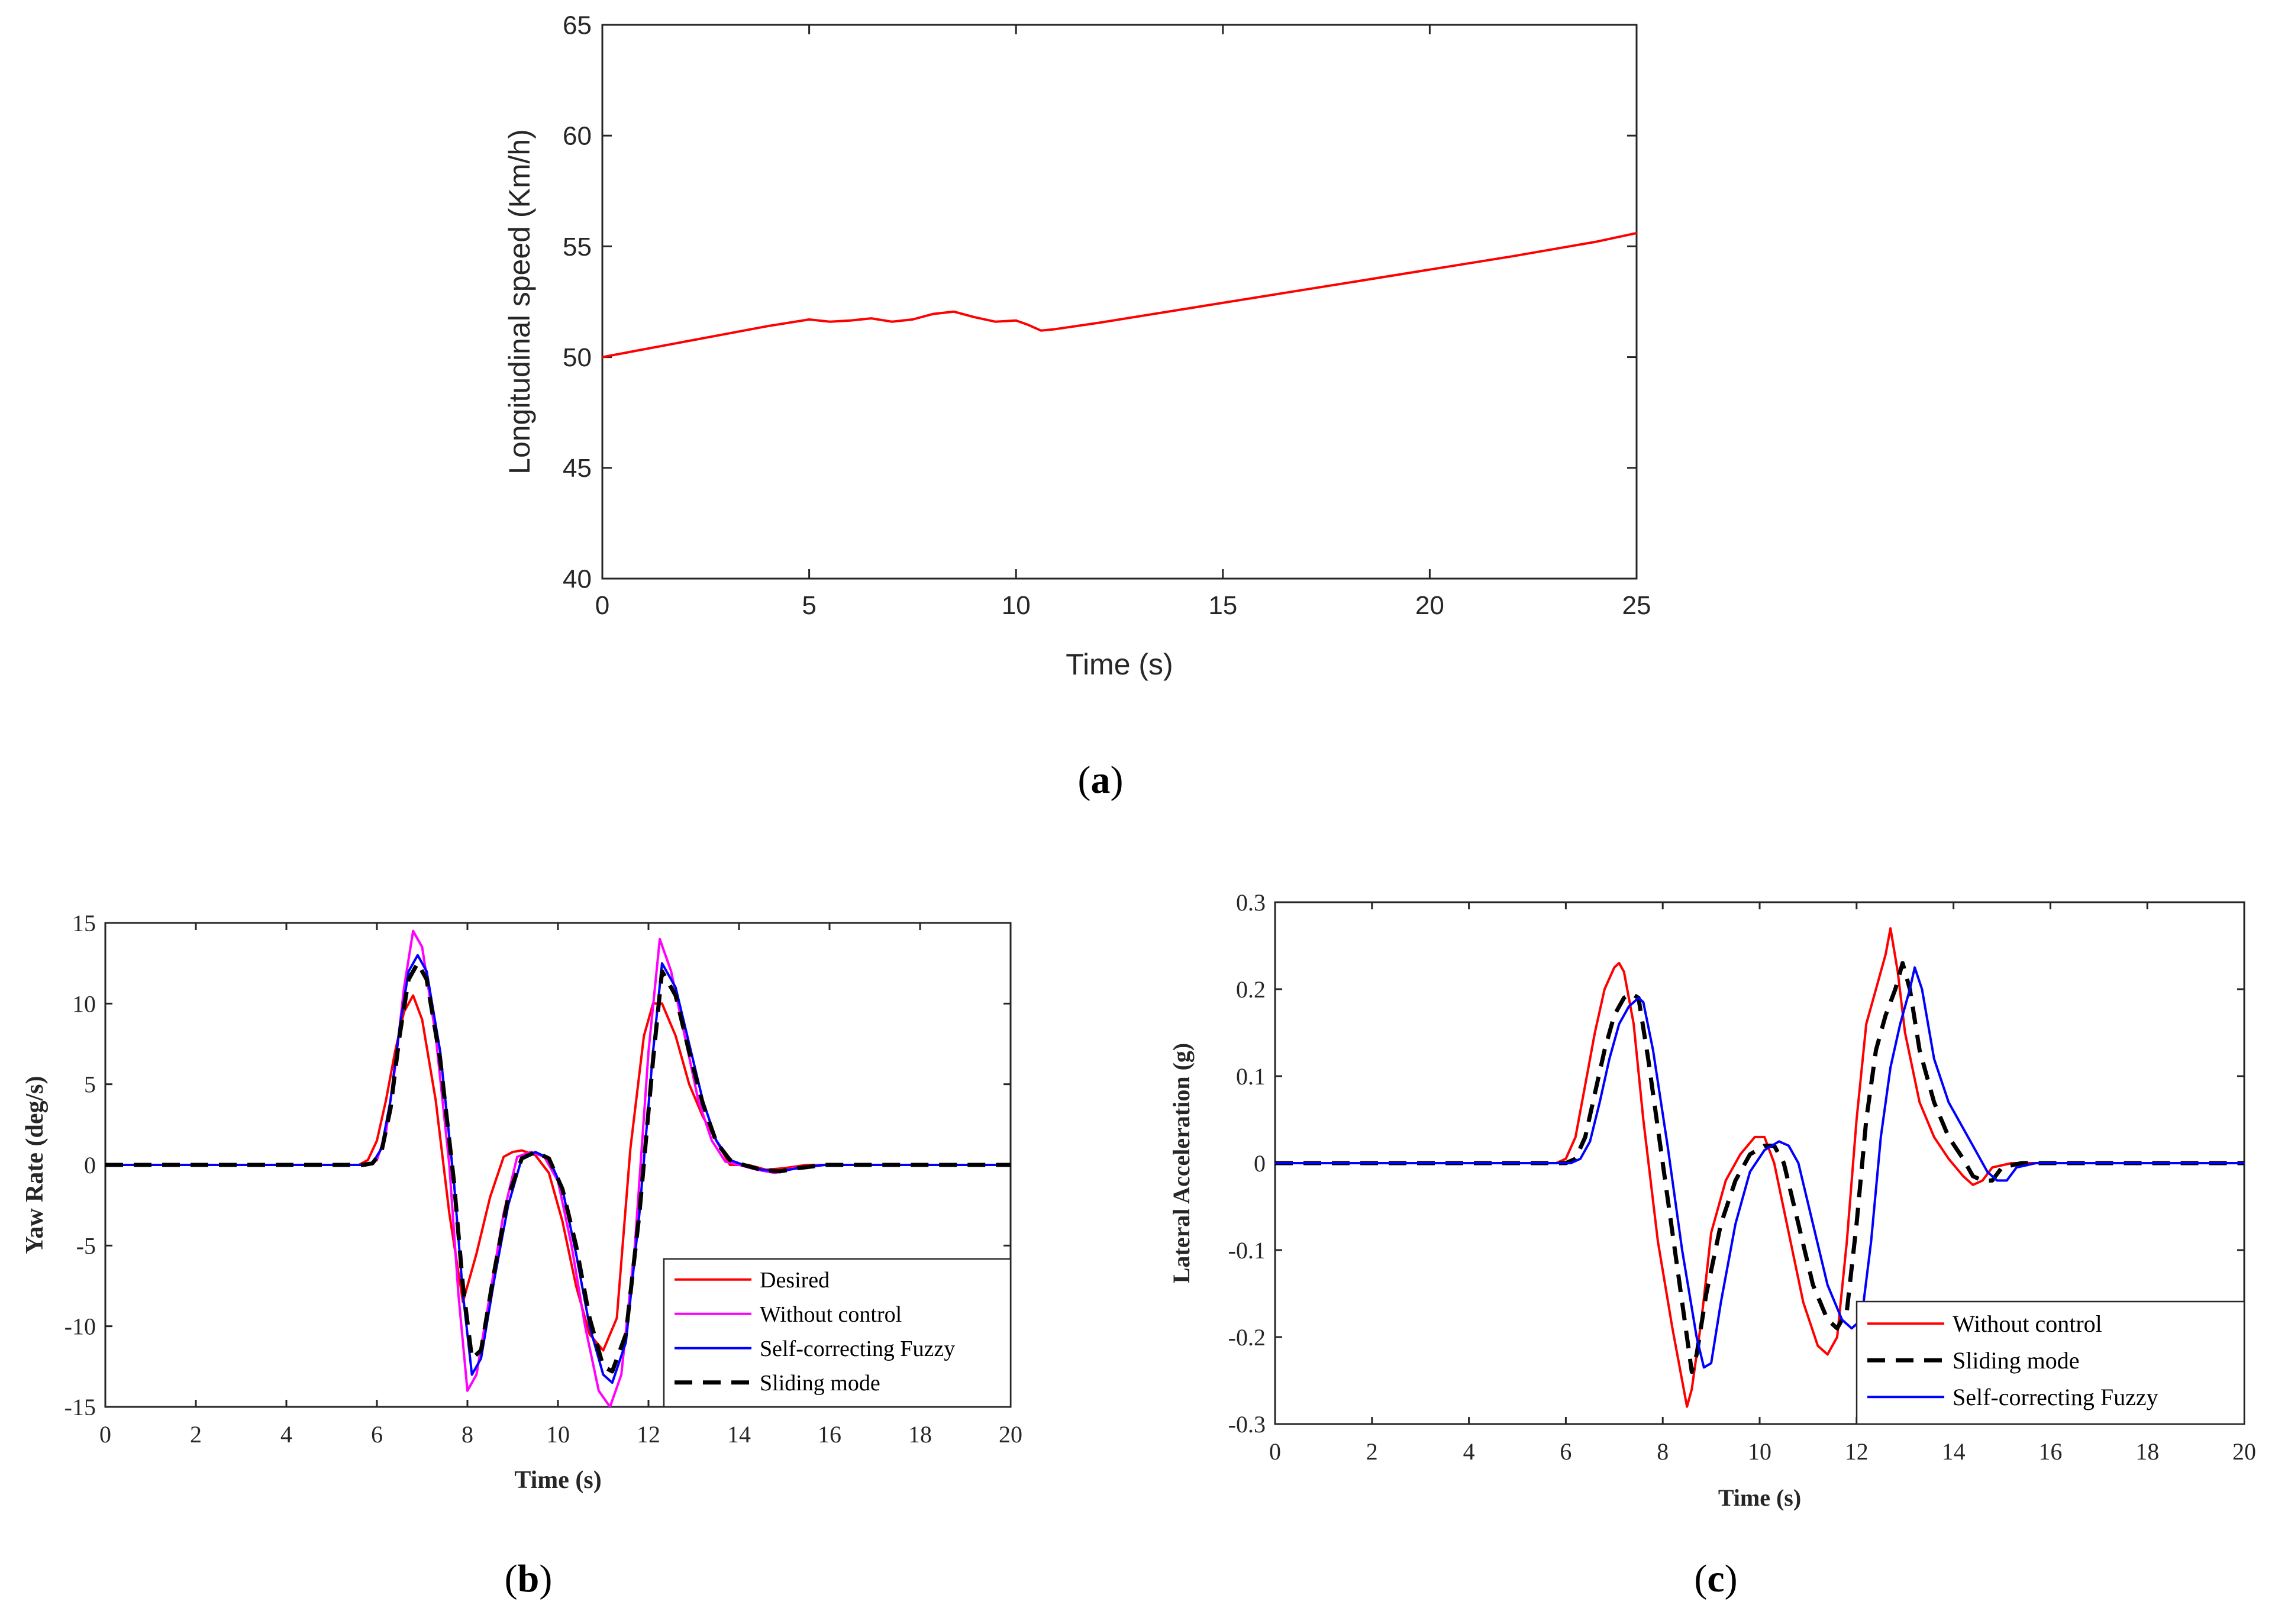  Describe the element at coordinates (577, 25) in the screenshot. I see `y-tick-label-a-65: 65` at that location.